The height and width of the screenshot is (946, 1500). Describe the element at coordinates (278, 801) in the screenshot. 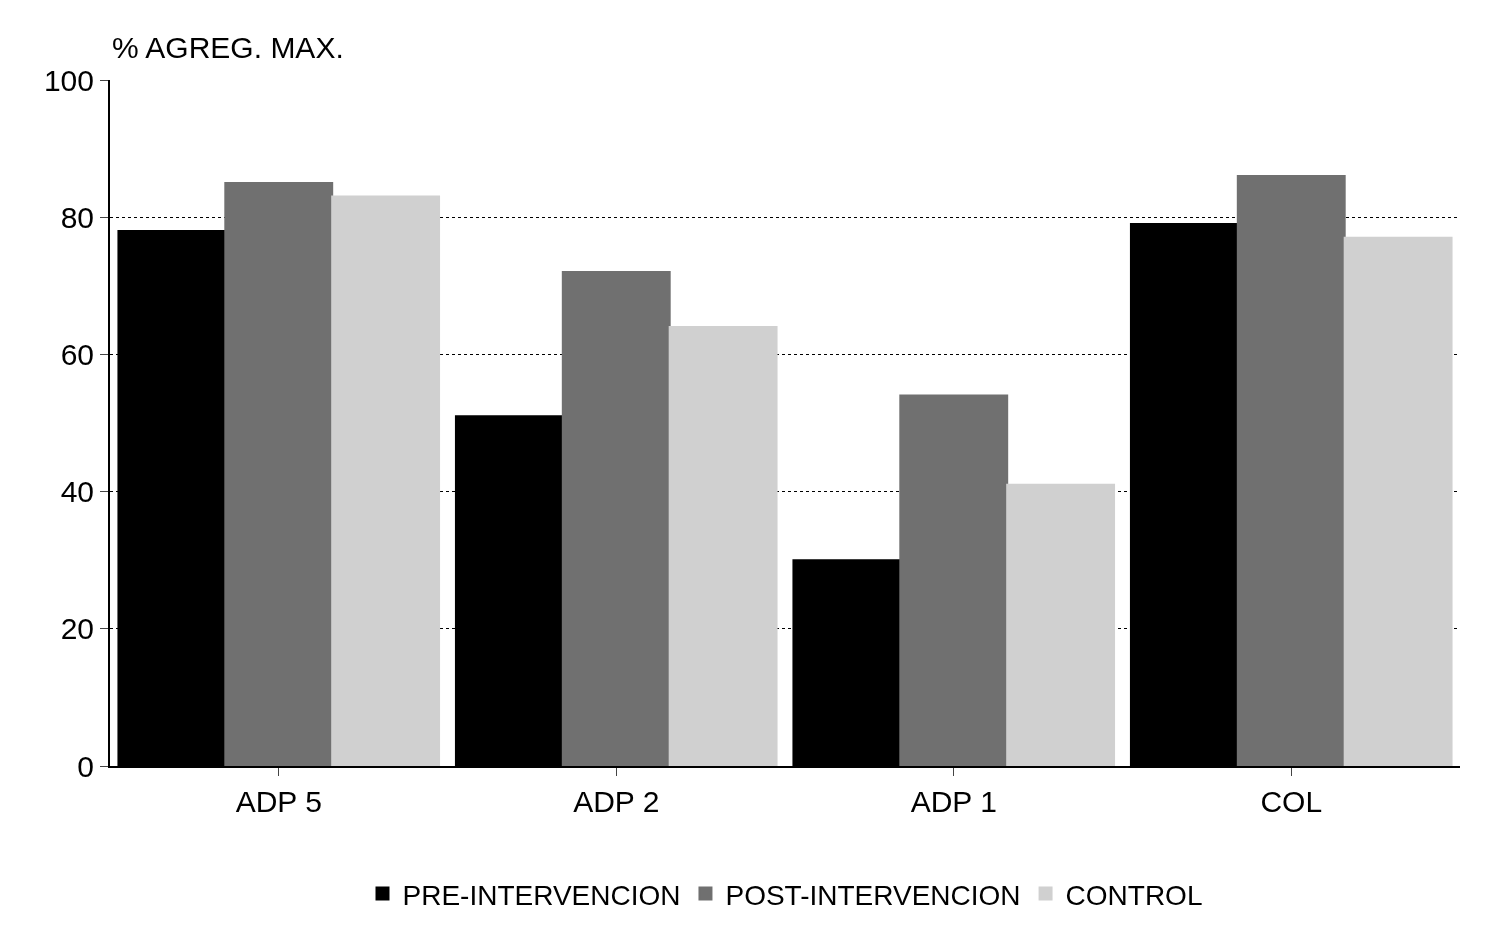

I see `x-tick-label: ADP 5` at that location.